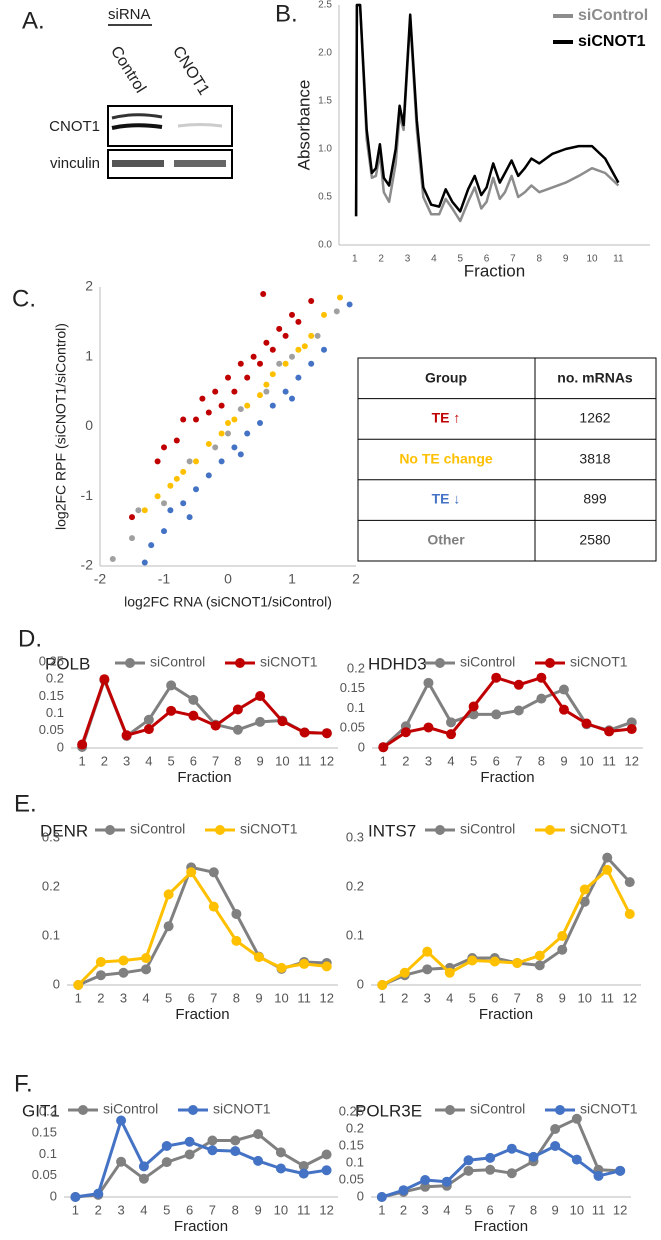  I want to click on chart-title: DENR, so click(64, 830).